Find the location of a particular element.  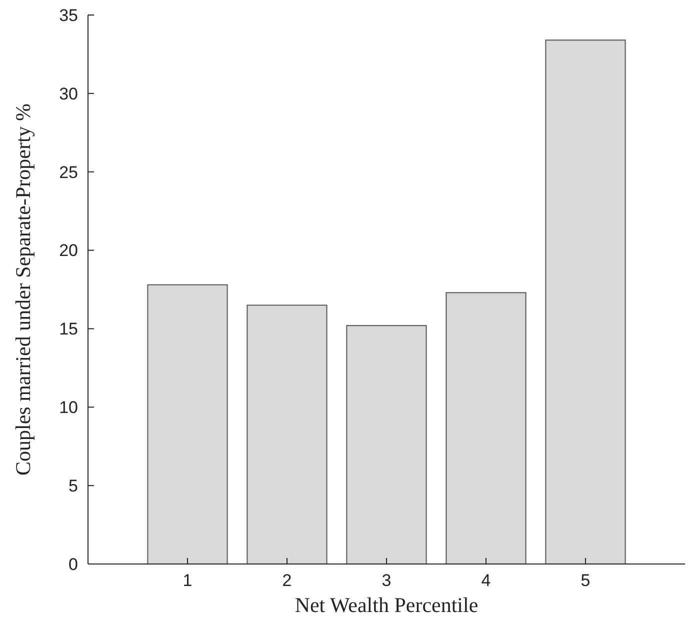

y-tick-label: 25 is located at coordinates (68, 172).